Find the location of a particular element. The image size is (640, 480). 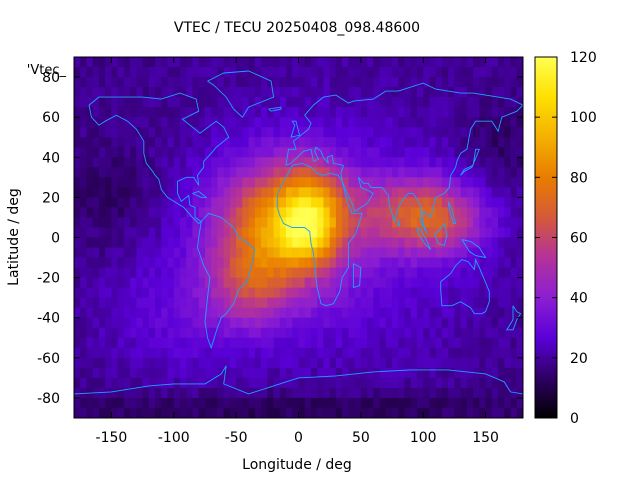

x-tick-label: -100 is located at coordinates (174, 438).